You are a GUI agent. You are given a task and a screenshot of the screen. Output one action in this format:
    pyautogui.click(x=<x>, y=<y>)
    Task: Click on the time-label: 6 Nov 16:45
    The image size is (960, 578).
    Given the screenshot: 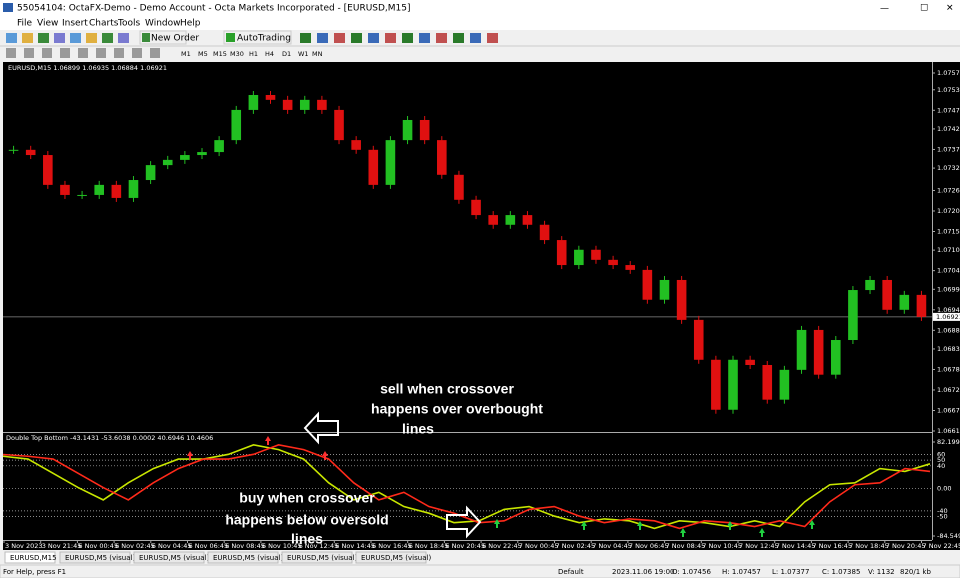 What is the action you would take?
    pyautogui.click(x=392, y=546)
    